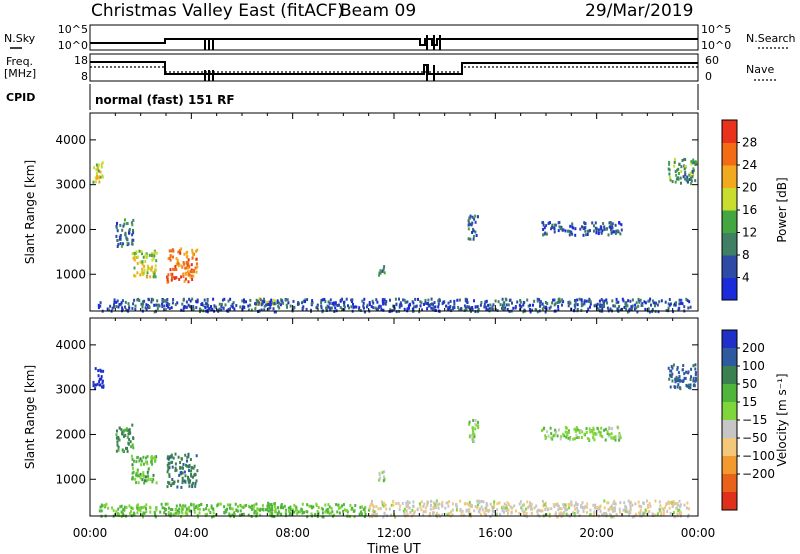 The image size is (800, 554). I want to click on colorbar-swatch, so click(729, 393).